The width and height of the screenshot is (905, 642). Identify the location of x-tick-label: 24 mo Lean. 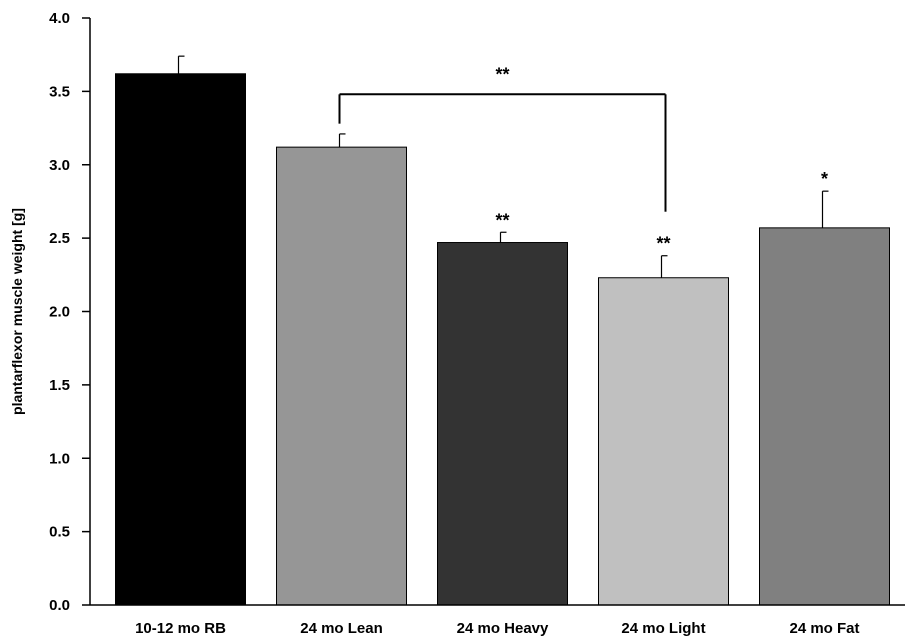
(341, 628).